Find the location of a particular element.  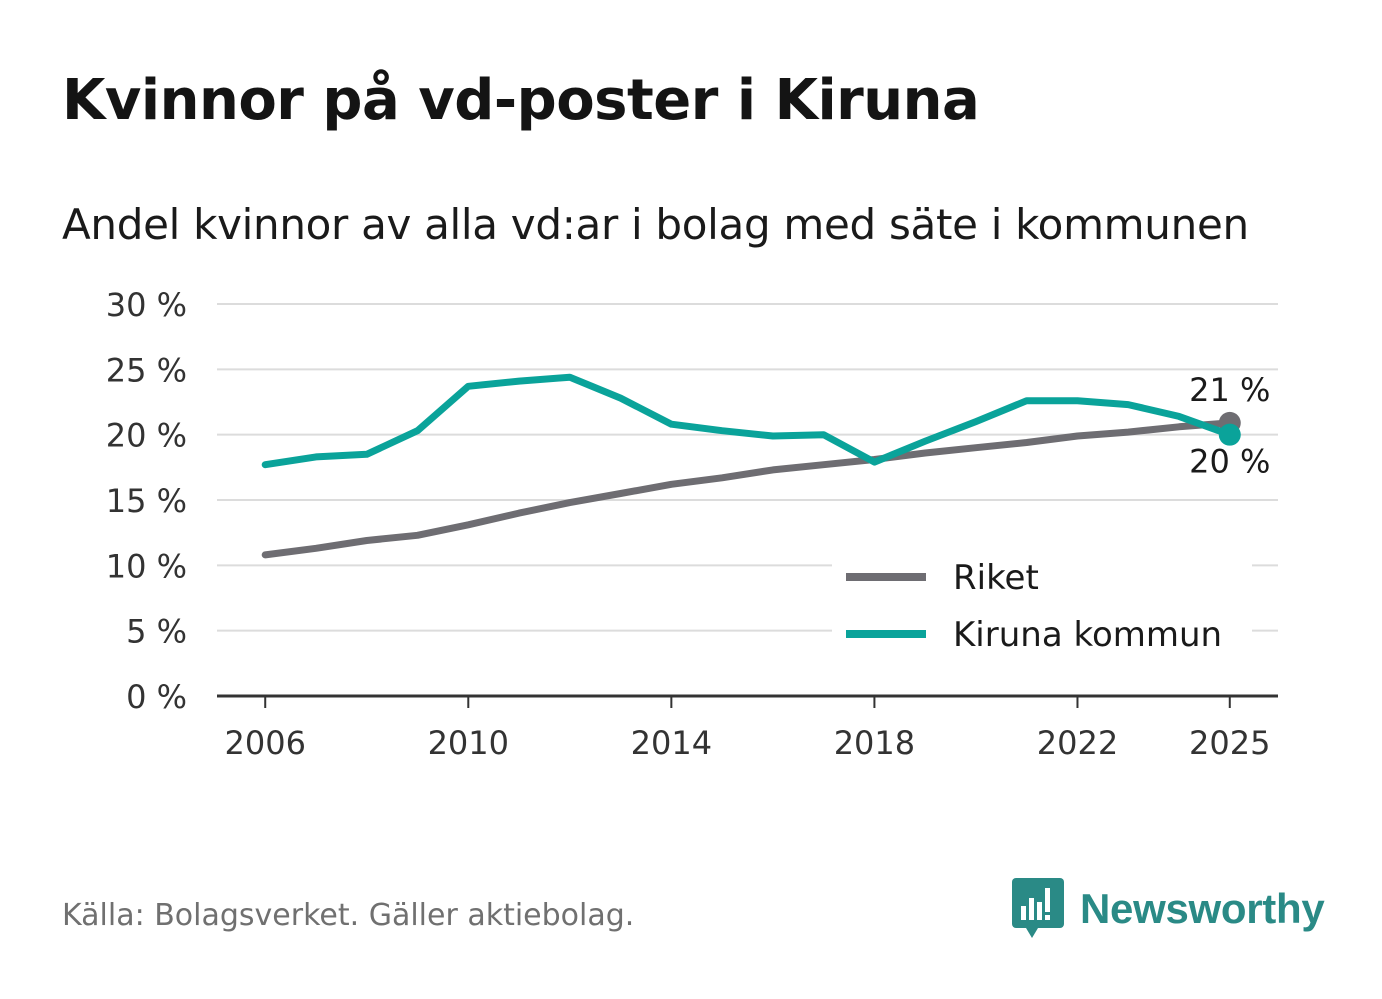

x-tick-label: 2025 is located at coordinates (1229, 743).